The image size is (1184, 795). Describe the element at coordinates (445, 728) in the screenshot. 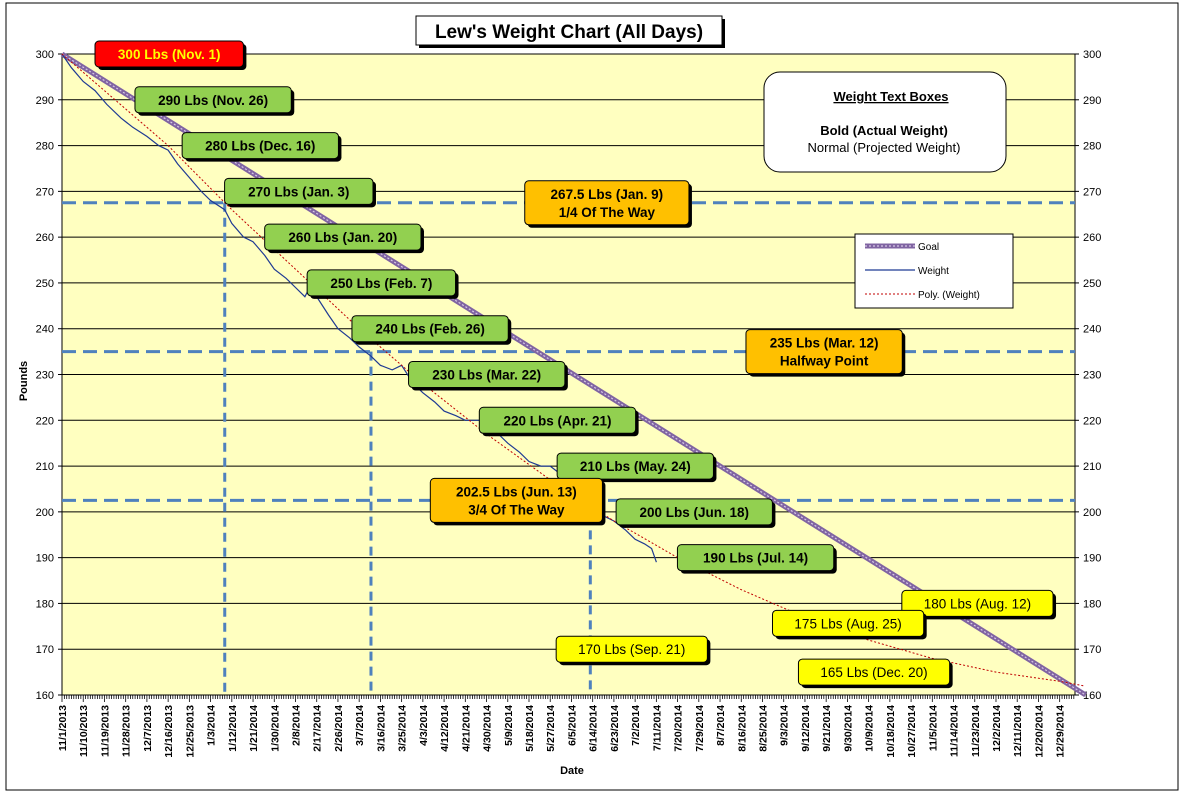

I see `x-tick-label: 4/12/2014` at that location.